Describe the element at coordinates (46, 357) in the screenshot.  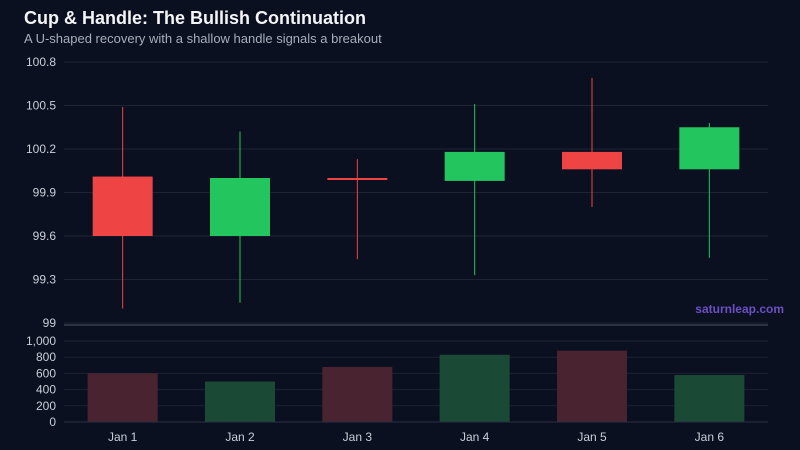
I see `volume-tick-label: 800` at that location.